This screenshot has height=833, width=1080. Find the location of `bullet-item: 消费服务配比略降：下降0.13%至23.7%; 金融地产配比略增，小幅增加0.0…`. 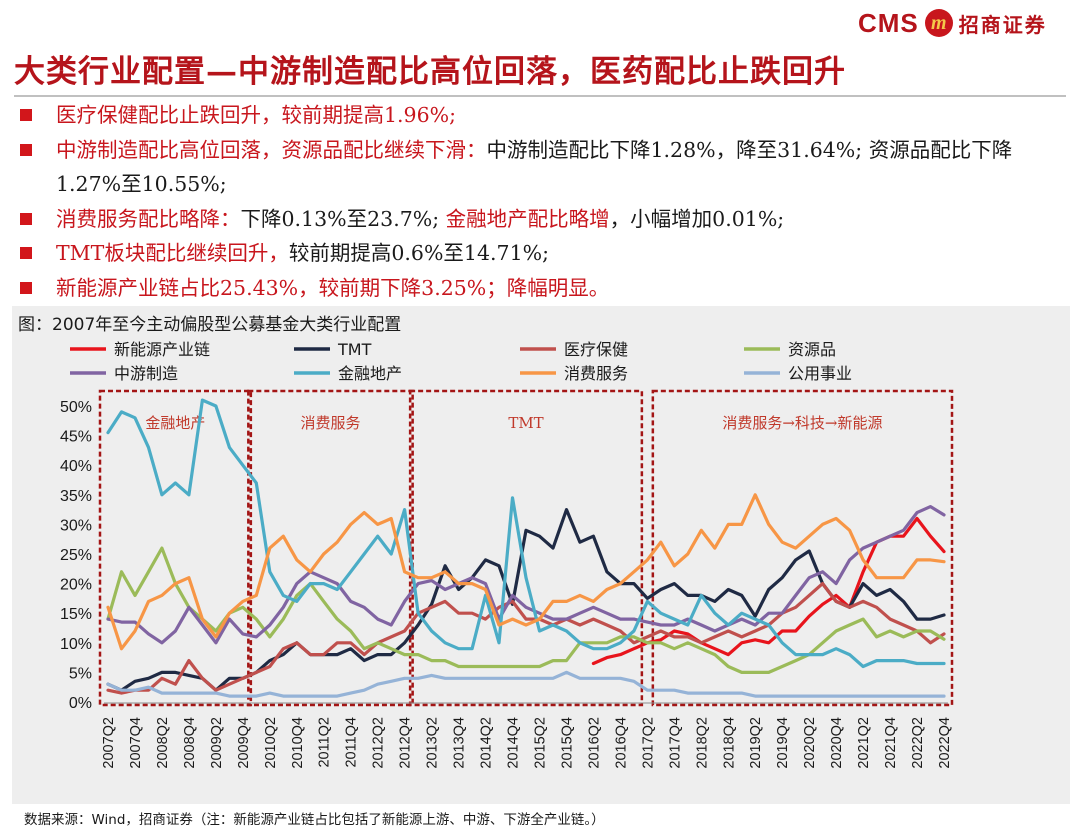

bullet-item: 消费服务配比略降：下降0.13%至23.7%; 金融地产配比略增，小幅增加0.0… is located at coordinates (545, 219).